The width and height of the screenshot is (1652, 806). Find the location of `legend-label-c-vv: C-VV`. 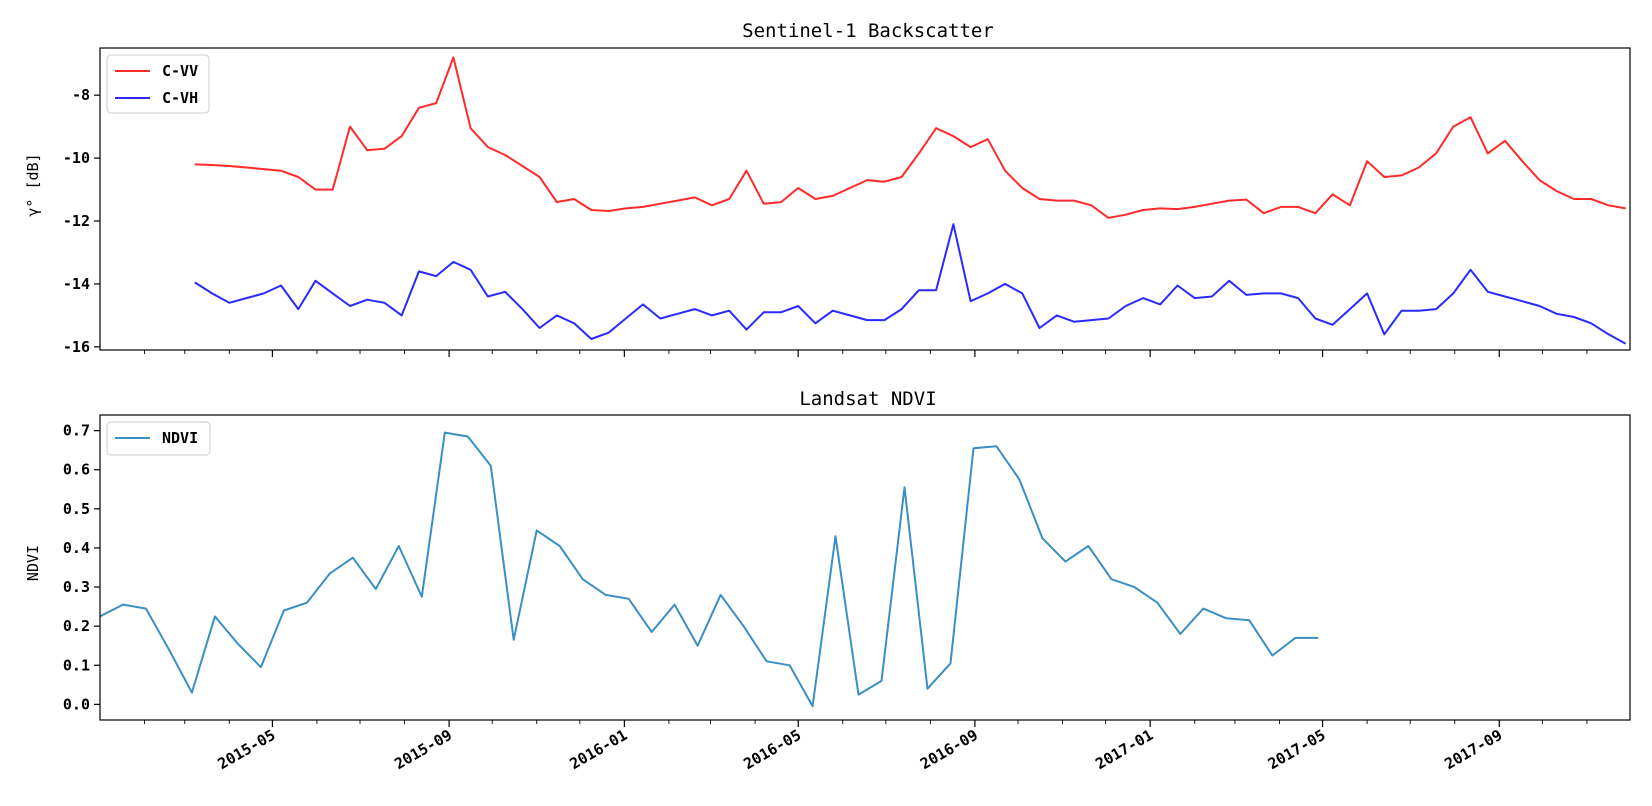

legend-label-c-vv: C-VV is located at coordinates (180, 71).